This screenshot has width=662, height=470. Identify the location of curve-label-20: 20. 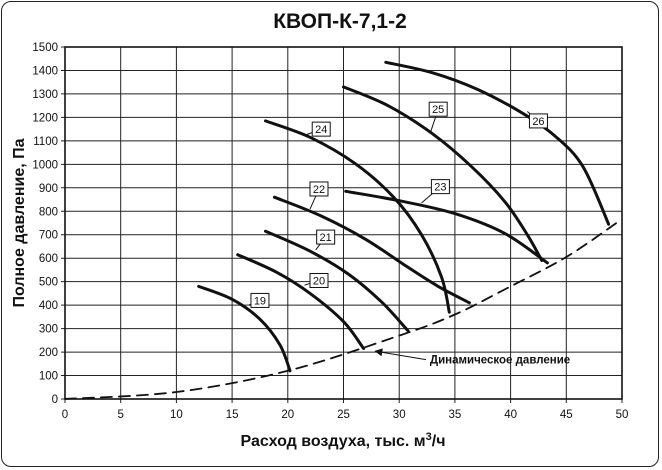
(319, 281).